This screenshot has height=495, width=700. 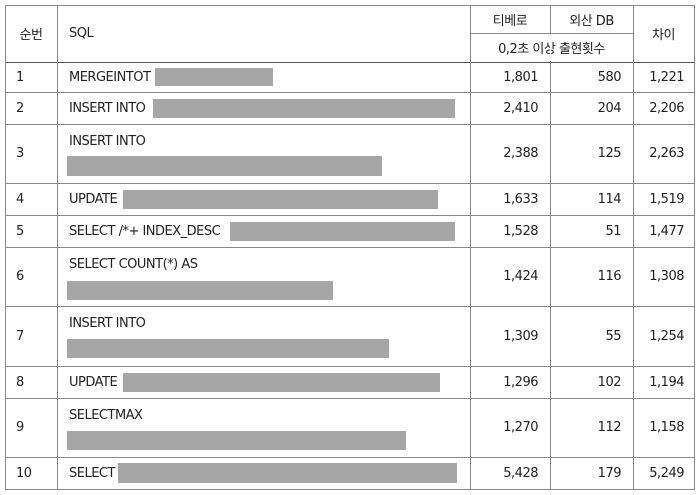 I want to click on foreign-count: 51, so click(x=613, y=231).